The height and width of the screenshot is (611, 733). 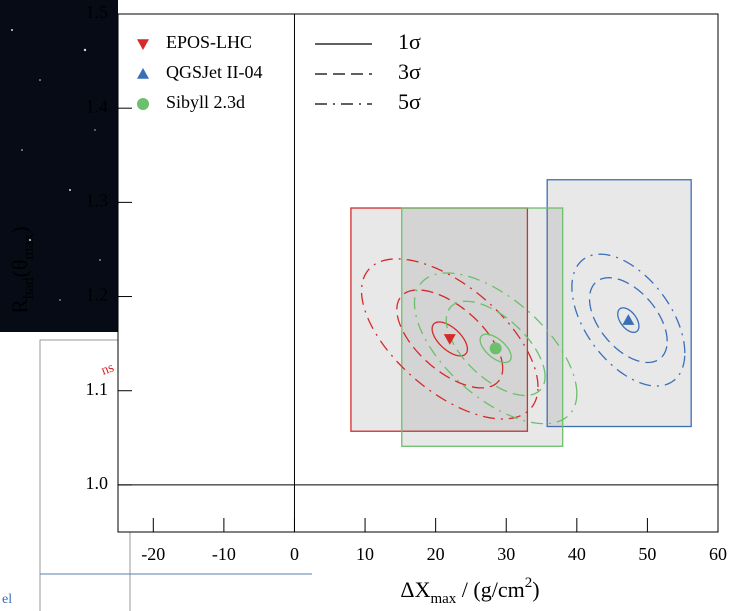 I want to click on x-axis-label: ΔXmax / (g/cm2), so click(x=469, y=591).